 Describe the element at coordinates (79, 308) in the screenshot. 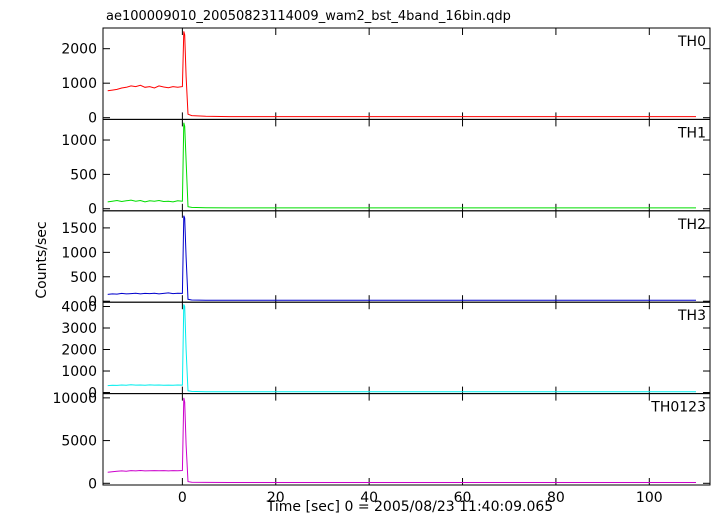

I see `y-tick-label-th3: 4000` at that location.